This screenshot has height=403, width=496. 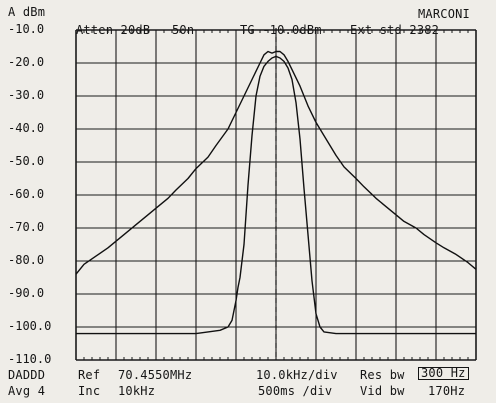 What do you see at coordinates (26, 293) in the screenshot?
I see `y-tick-label: -90.0` at bounding box center [26, 293].